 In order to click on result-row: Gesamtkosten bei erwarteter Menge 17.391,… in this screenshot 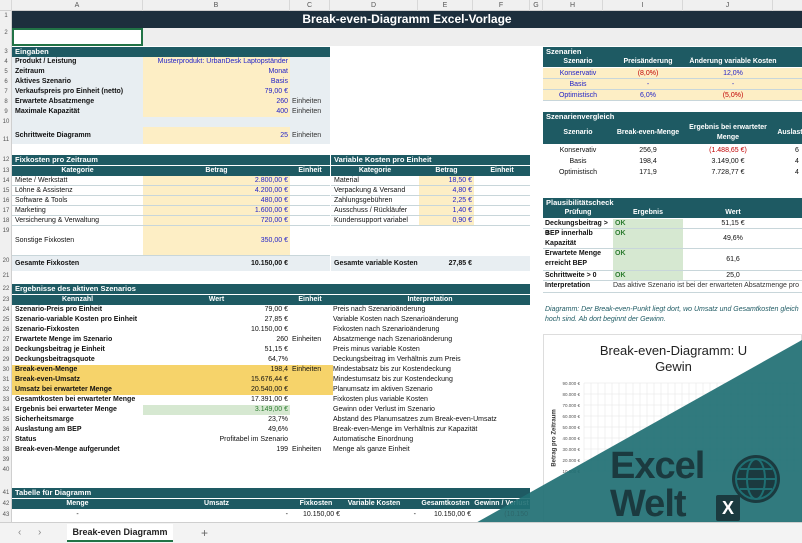, I will do `click(271, 400)`.